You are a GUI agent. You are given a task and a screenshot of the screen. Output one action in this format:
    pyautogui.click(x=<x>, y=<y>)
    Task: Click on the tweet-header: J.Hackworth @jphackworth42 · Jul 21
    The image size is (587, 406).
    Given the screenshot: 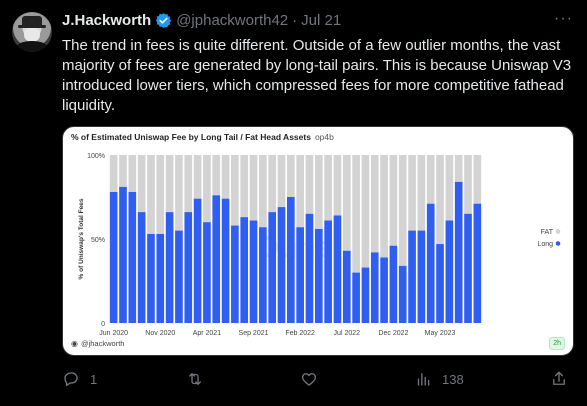 What is the action you would take?
    pyautogui.click(x=201, y=20)
    